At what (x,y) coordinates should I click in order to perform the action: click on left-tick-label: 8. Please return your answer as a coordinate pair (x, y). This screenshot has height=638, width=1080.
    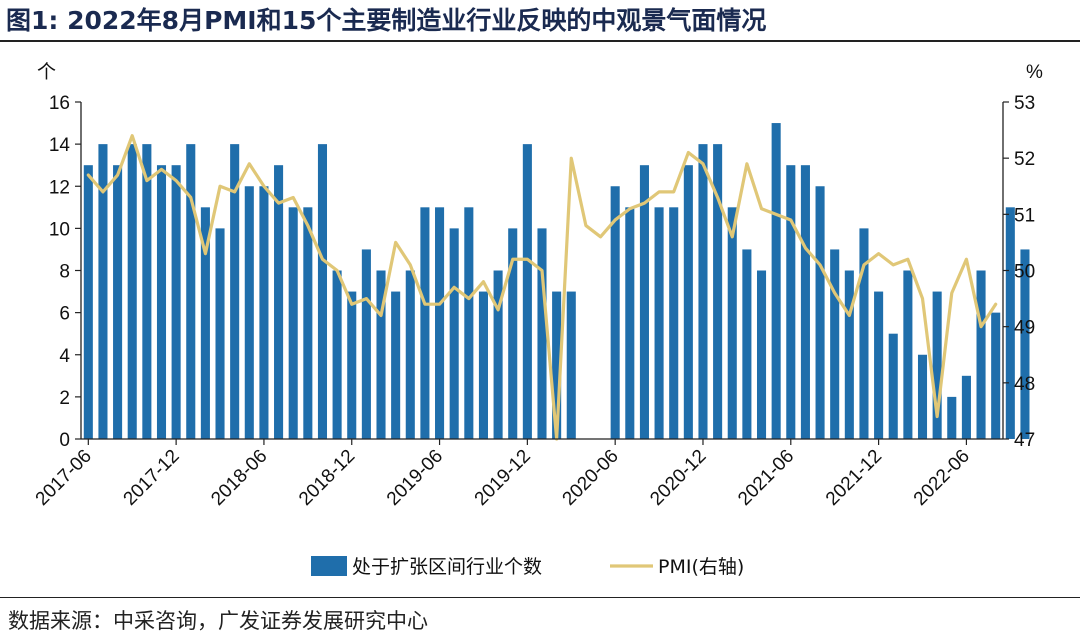
    Looking at the image, I should click on (64, 272).